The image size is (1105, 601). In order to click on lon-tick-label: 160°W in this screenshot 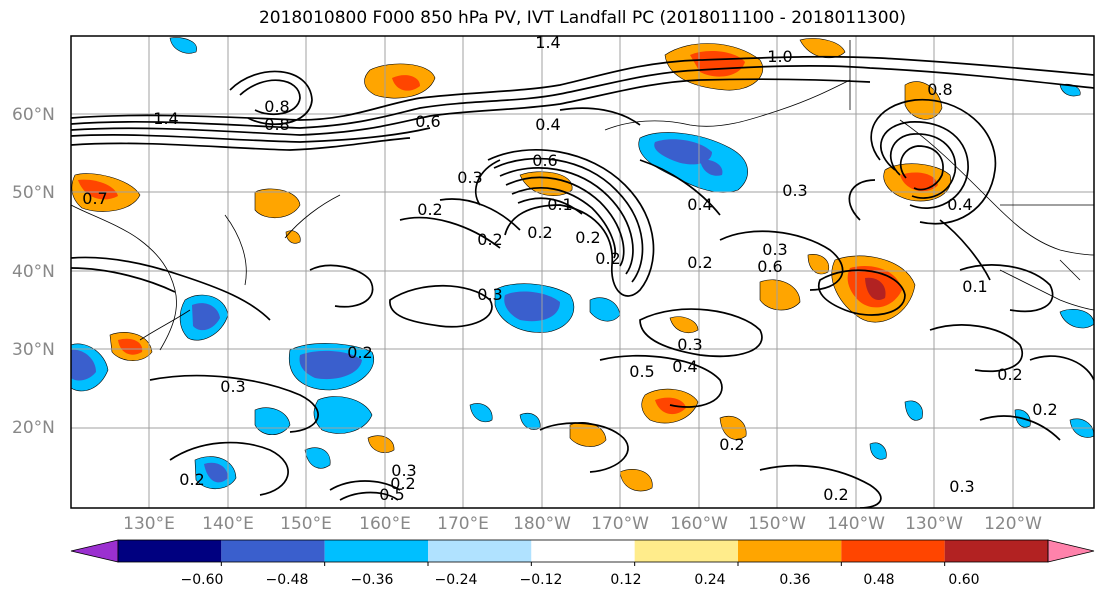, I will do `click(699, 524)`.